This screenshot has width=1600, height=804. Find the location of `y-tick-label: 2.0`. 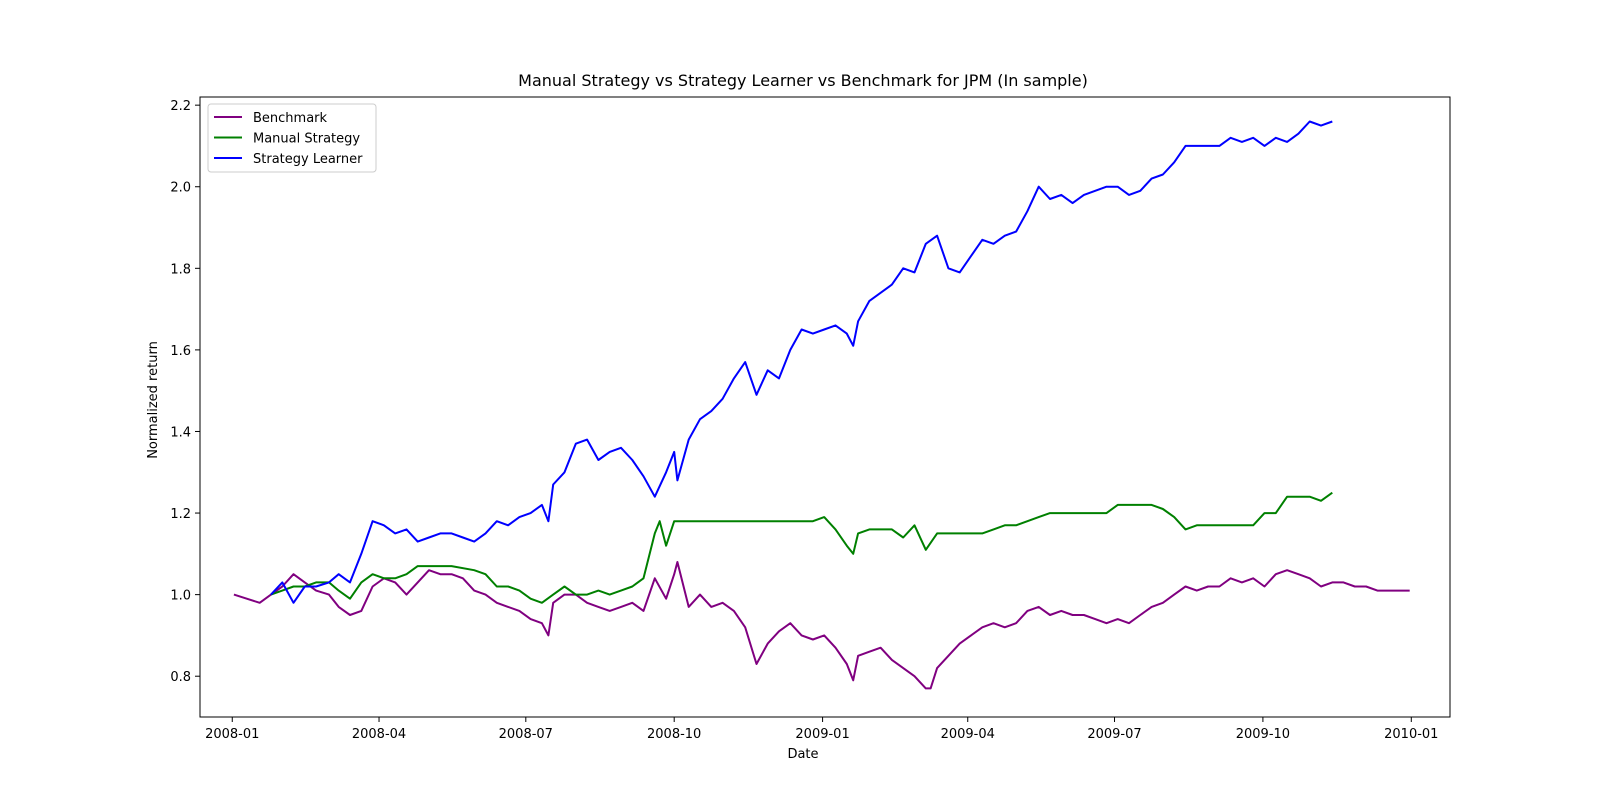

y-tick-label: 2.0 is located at coordinates (180, 188).